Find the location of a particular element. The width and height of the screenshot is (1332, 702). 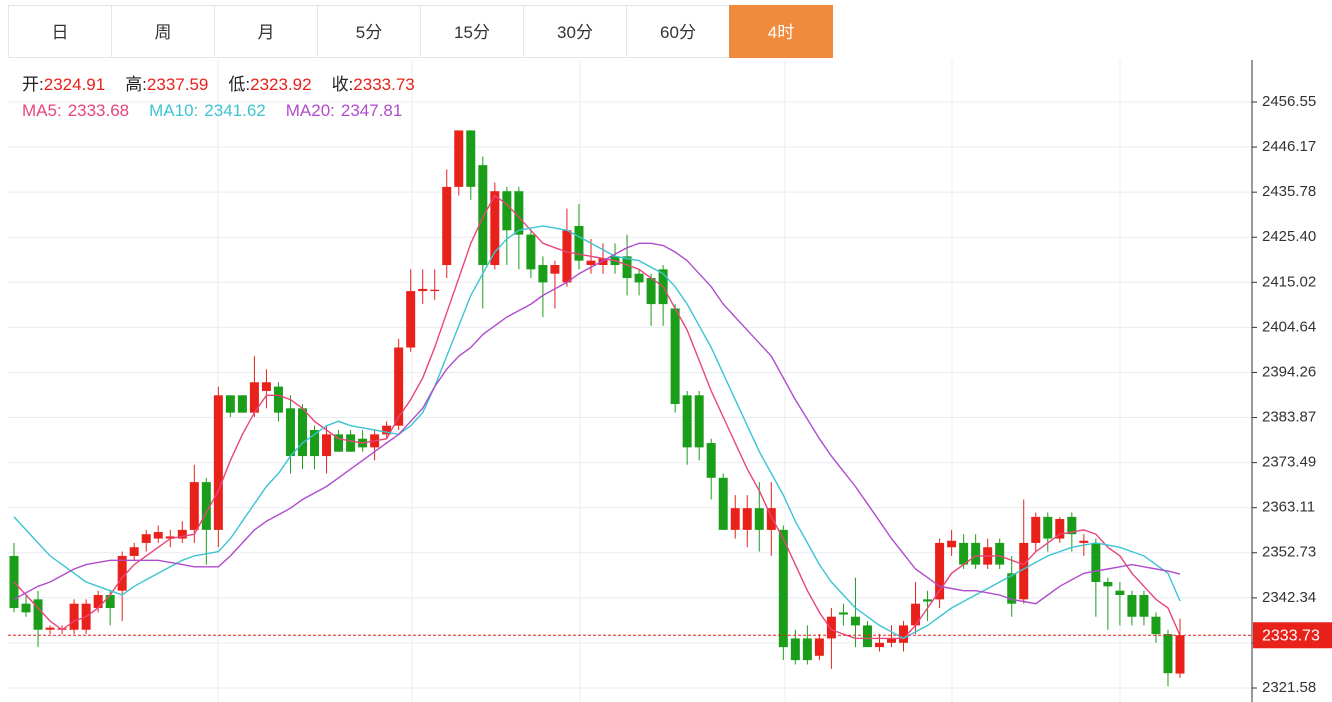

y-tick-label: 2456.55 is located at coordinates (1289, 101).